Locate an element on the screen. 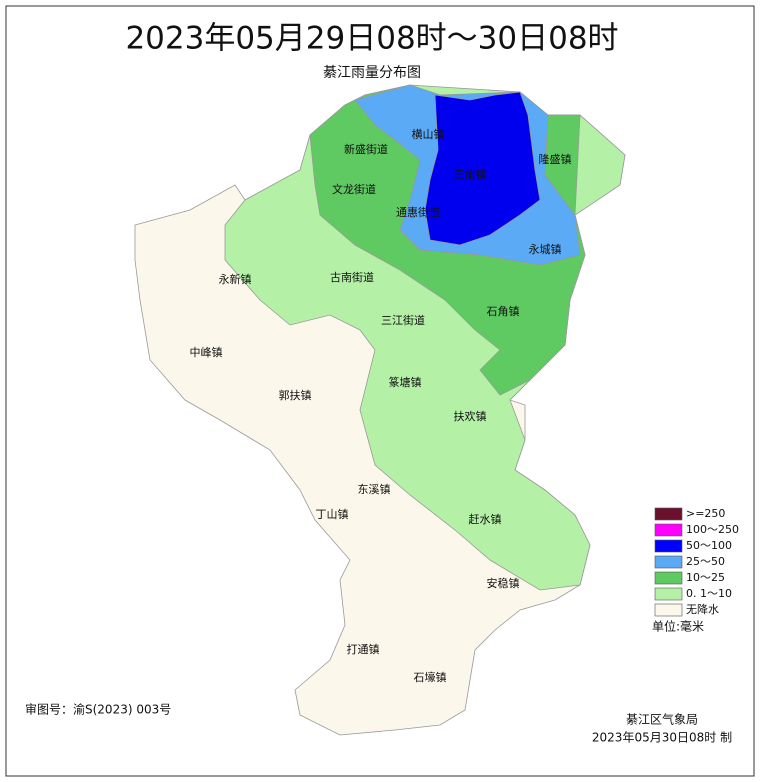 Image resolution: width=760 pixels, height=782 pixels. agency: 綦江区气象局 is located at coordinates (662, 719).